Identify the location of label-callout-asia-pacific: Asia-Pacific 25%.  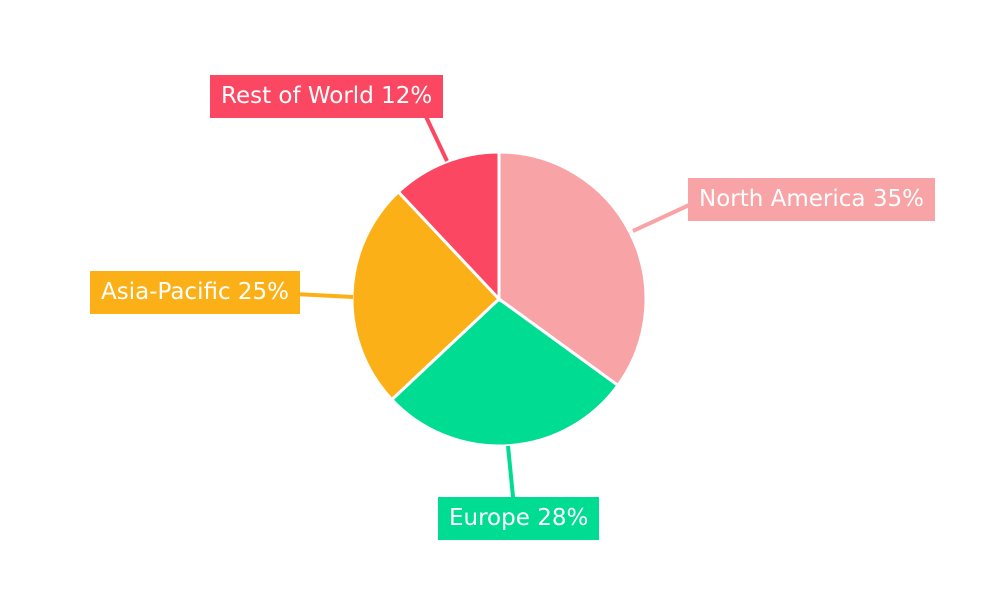
(195, 292).